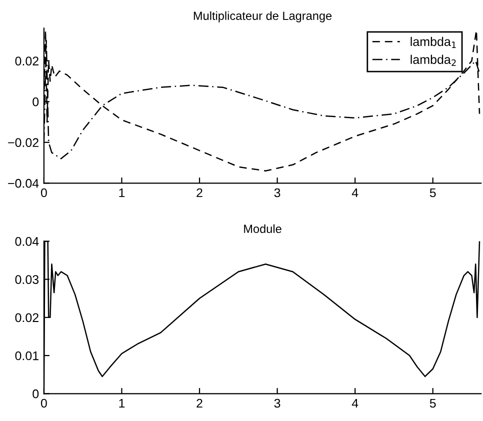 This screenshot has width=483, height=421. Describe the element at coordinates (433, 42) in the screenshot. I see `legend-label: lambda$_{1}$` at that location.